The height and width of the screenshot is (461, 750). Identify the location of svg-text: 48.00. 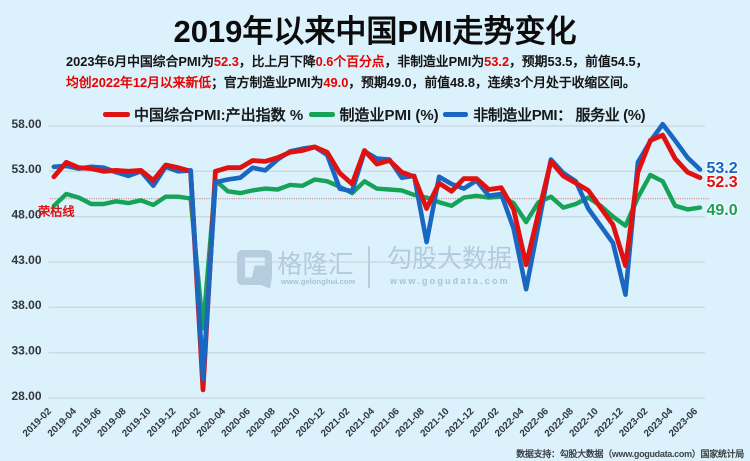
(26, 215).